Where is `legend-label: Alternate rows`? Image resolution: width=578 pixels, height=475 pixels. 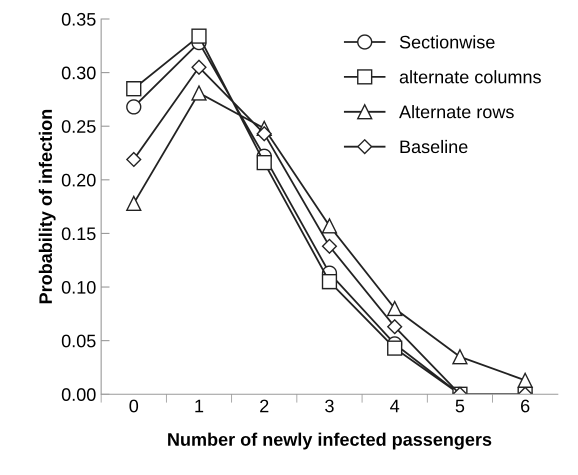
legend-label: Alternate rows is located at coordinates (456, 111).